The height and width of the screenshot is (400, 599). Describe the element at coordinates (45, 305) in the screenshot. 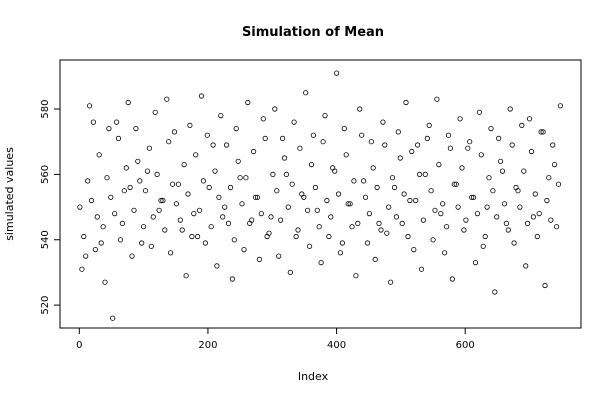

I see `y-tick-label: 520` at that location.